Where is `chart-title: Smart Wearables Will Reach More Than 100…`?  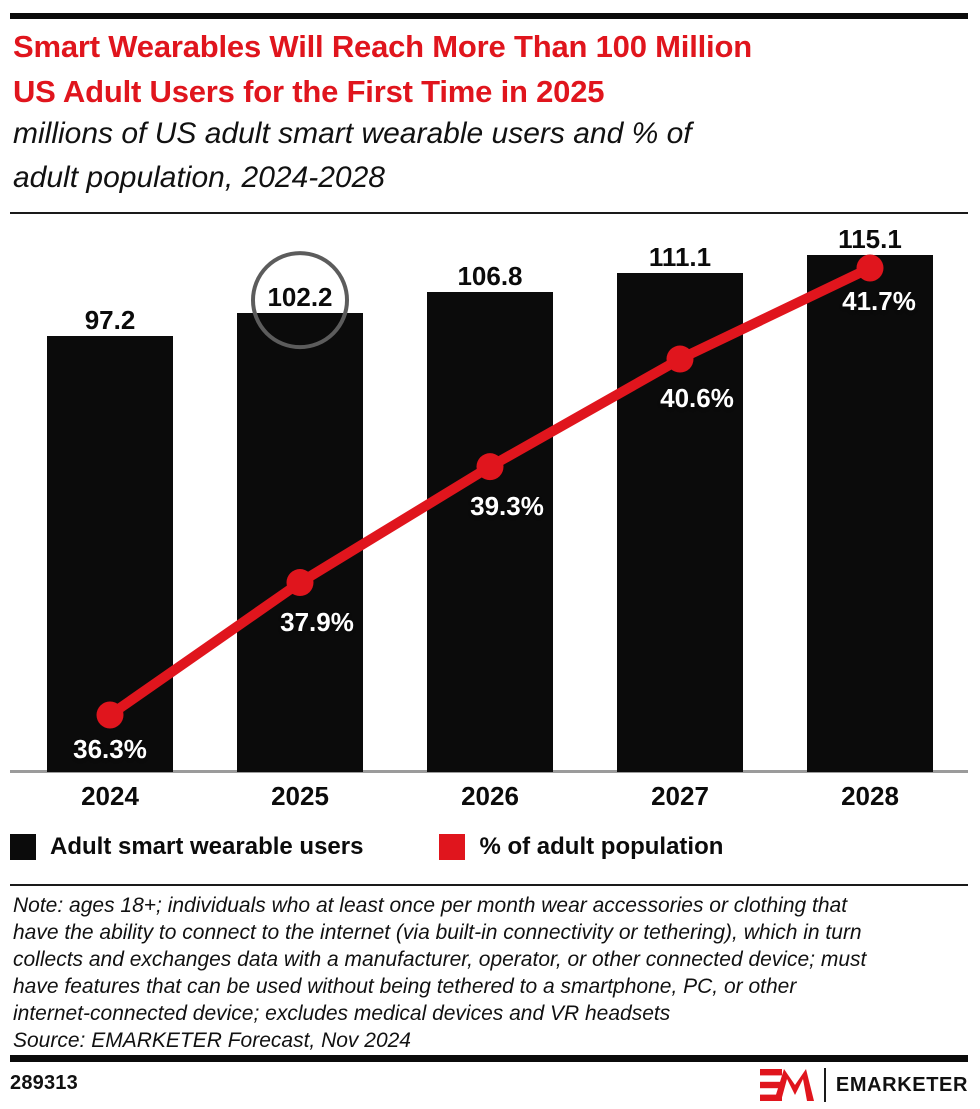
chart-title: Smart Wearables Will Reach More Than 100… is located at coordinates (488, 69).